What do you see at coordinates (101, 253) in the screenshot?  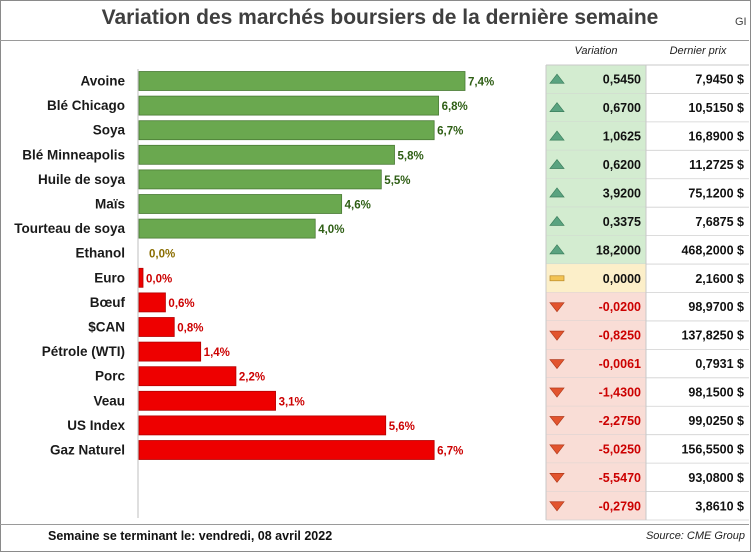 I see `category-label: Ethanol` at bounding box center [101, 253].